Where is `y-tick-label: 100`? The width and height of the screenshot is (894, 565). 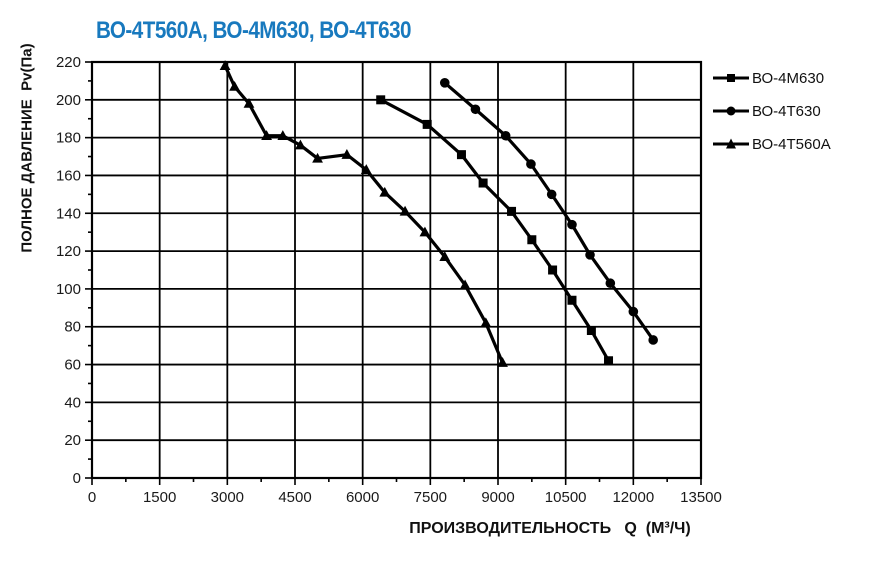
y-tick-label: 100 is located at coordinates (68, 289).